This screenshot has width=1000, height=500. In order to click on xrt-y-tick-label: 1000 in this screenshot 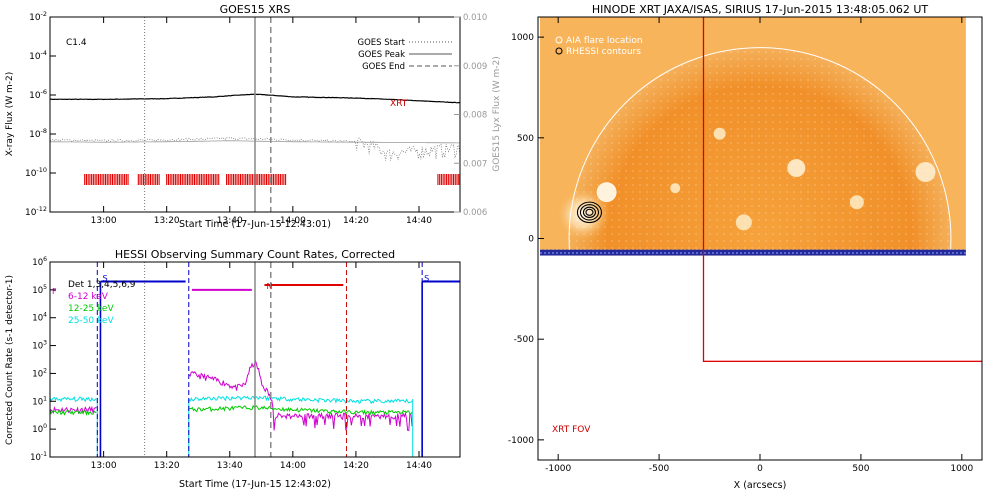, I will do `click(522, 38)`.